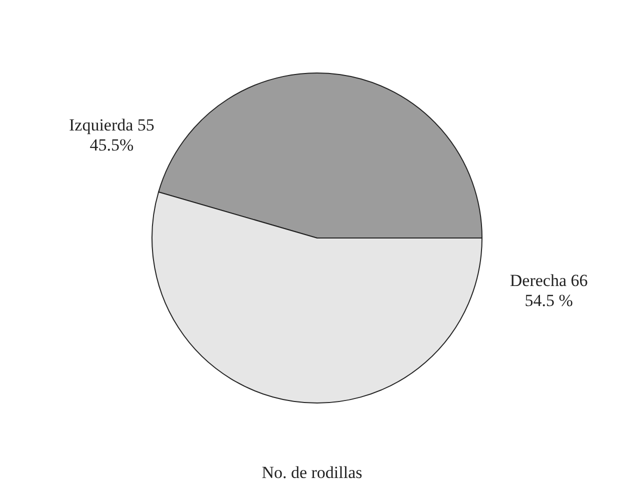  I want to click on data-label: 45.5%, so click(112, 144).